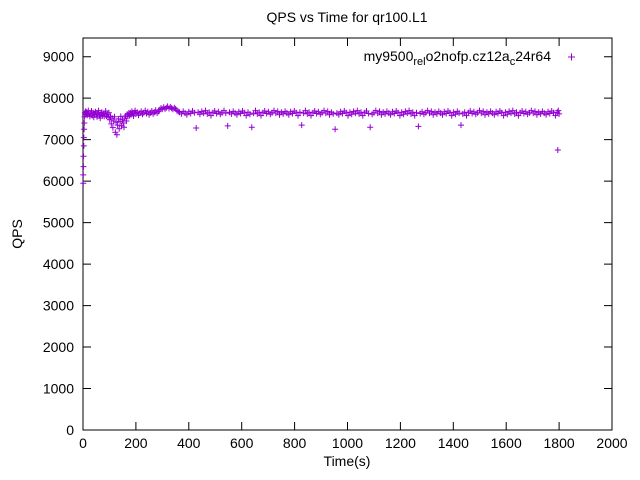  I want to click on data-points, so click(321, 145).